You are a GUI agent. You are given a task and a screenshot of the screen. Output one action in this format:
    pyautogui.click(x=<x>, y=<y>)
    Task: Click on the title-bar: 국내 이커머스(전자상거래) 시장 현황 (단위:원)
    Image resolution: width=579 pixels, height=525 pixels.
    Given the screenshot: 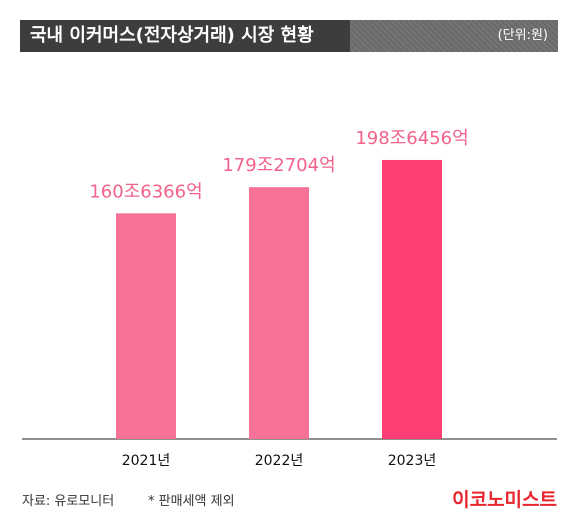 What is the action you would take?
    pyautogui.click(x=289, y=36)
    